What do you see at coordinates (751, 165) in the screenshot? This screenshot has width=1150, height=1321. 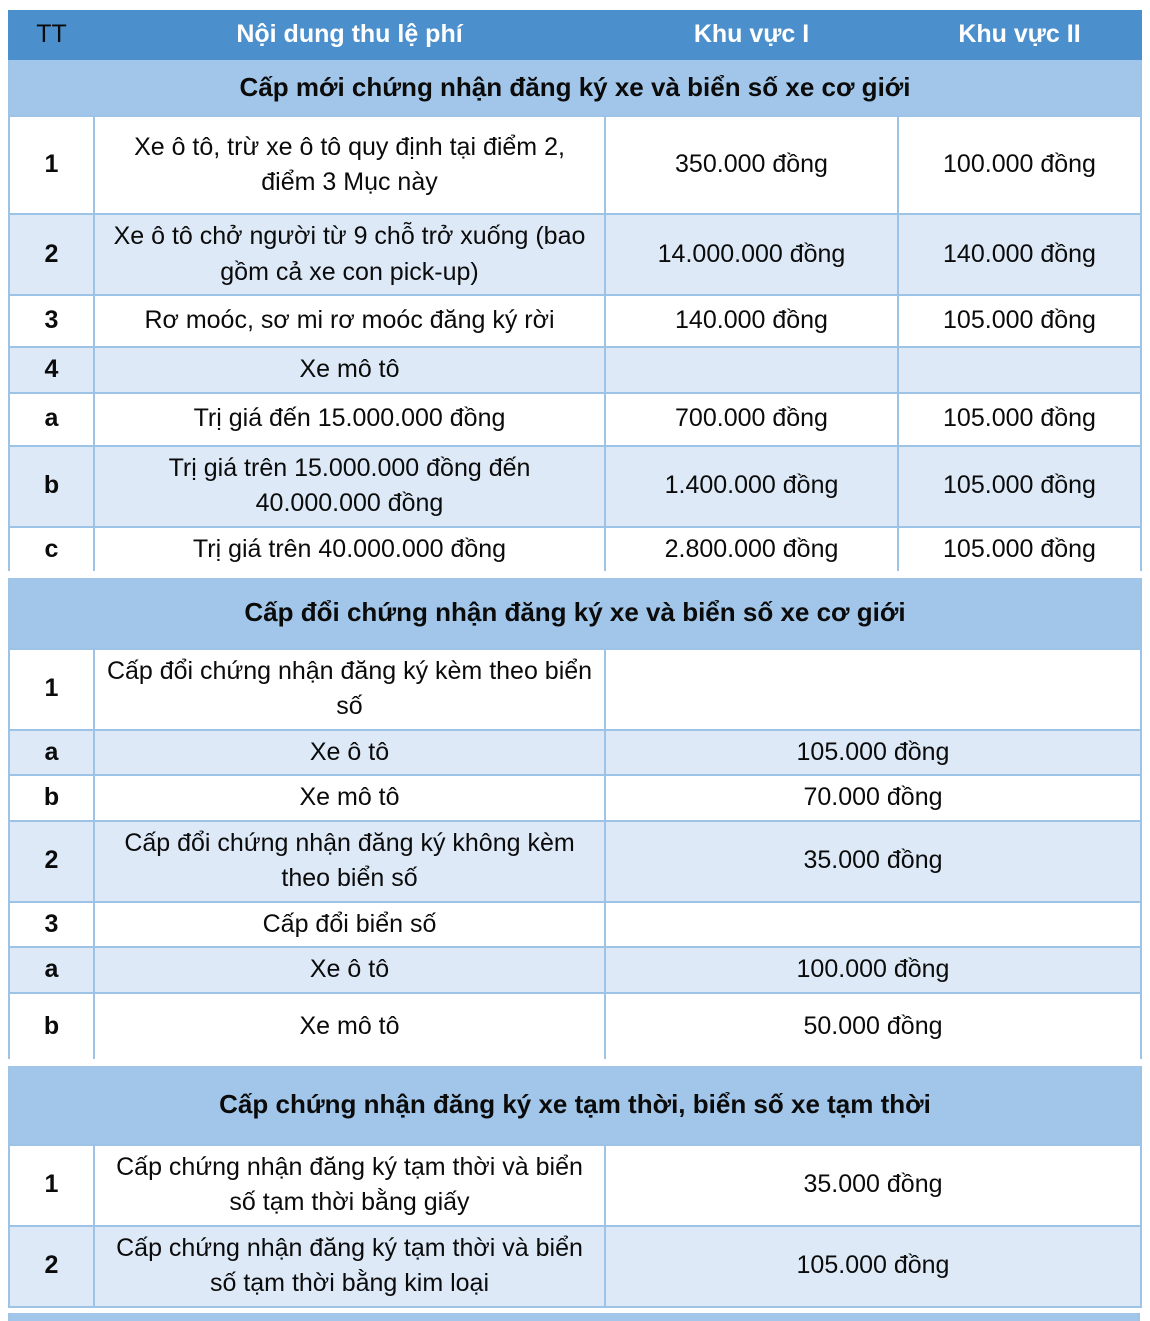 I see `row-zone1-cell: 350.000 đồng` at bounding box center [751, 165].